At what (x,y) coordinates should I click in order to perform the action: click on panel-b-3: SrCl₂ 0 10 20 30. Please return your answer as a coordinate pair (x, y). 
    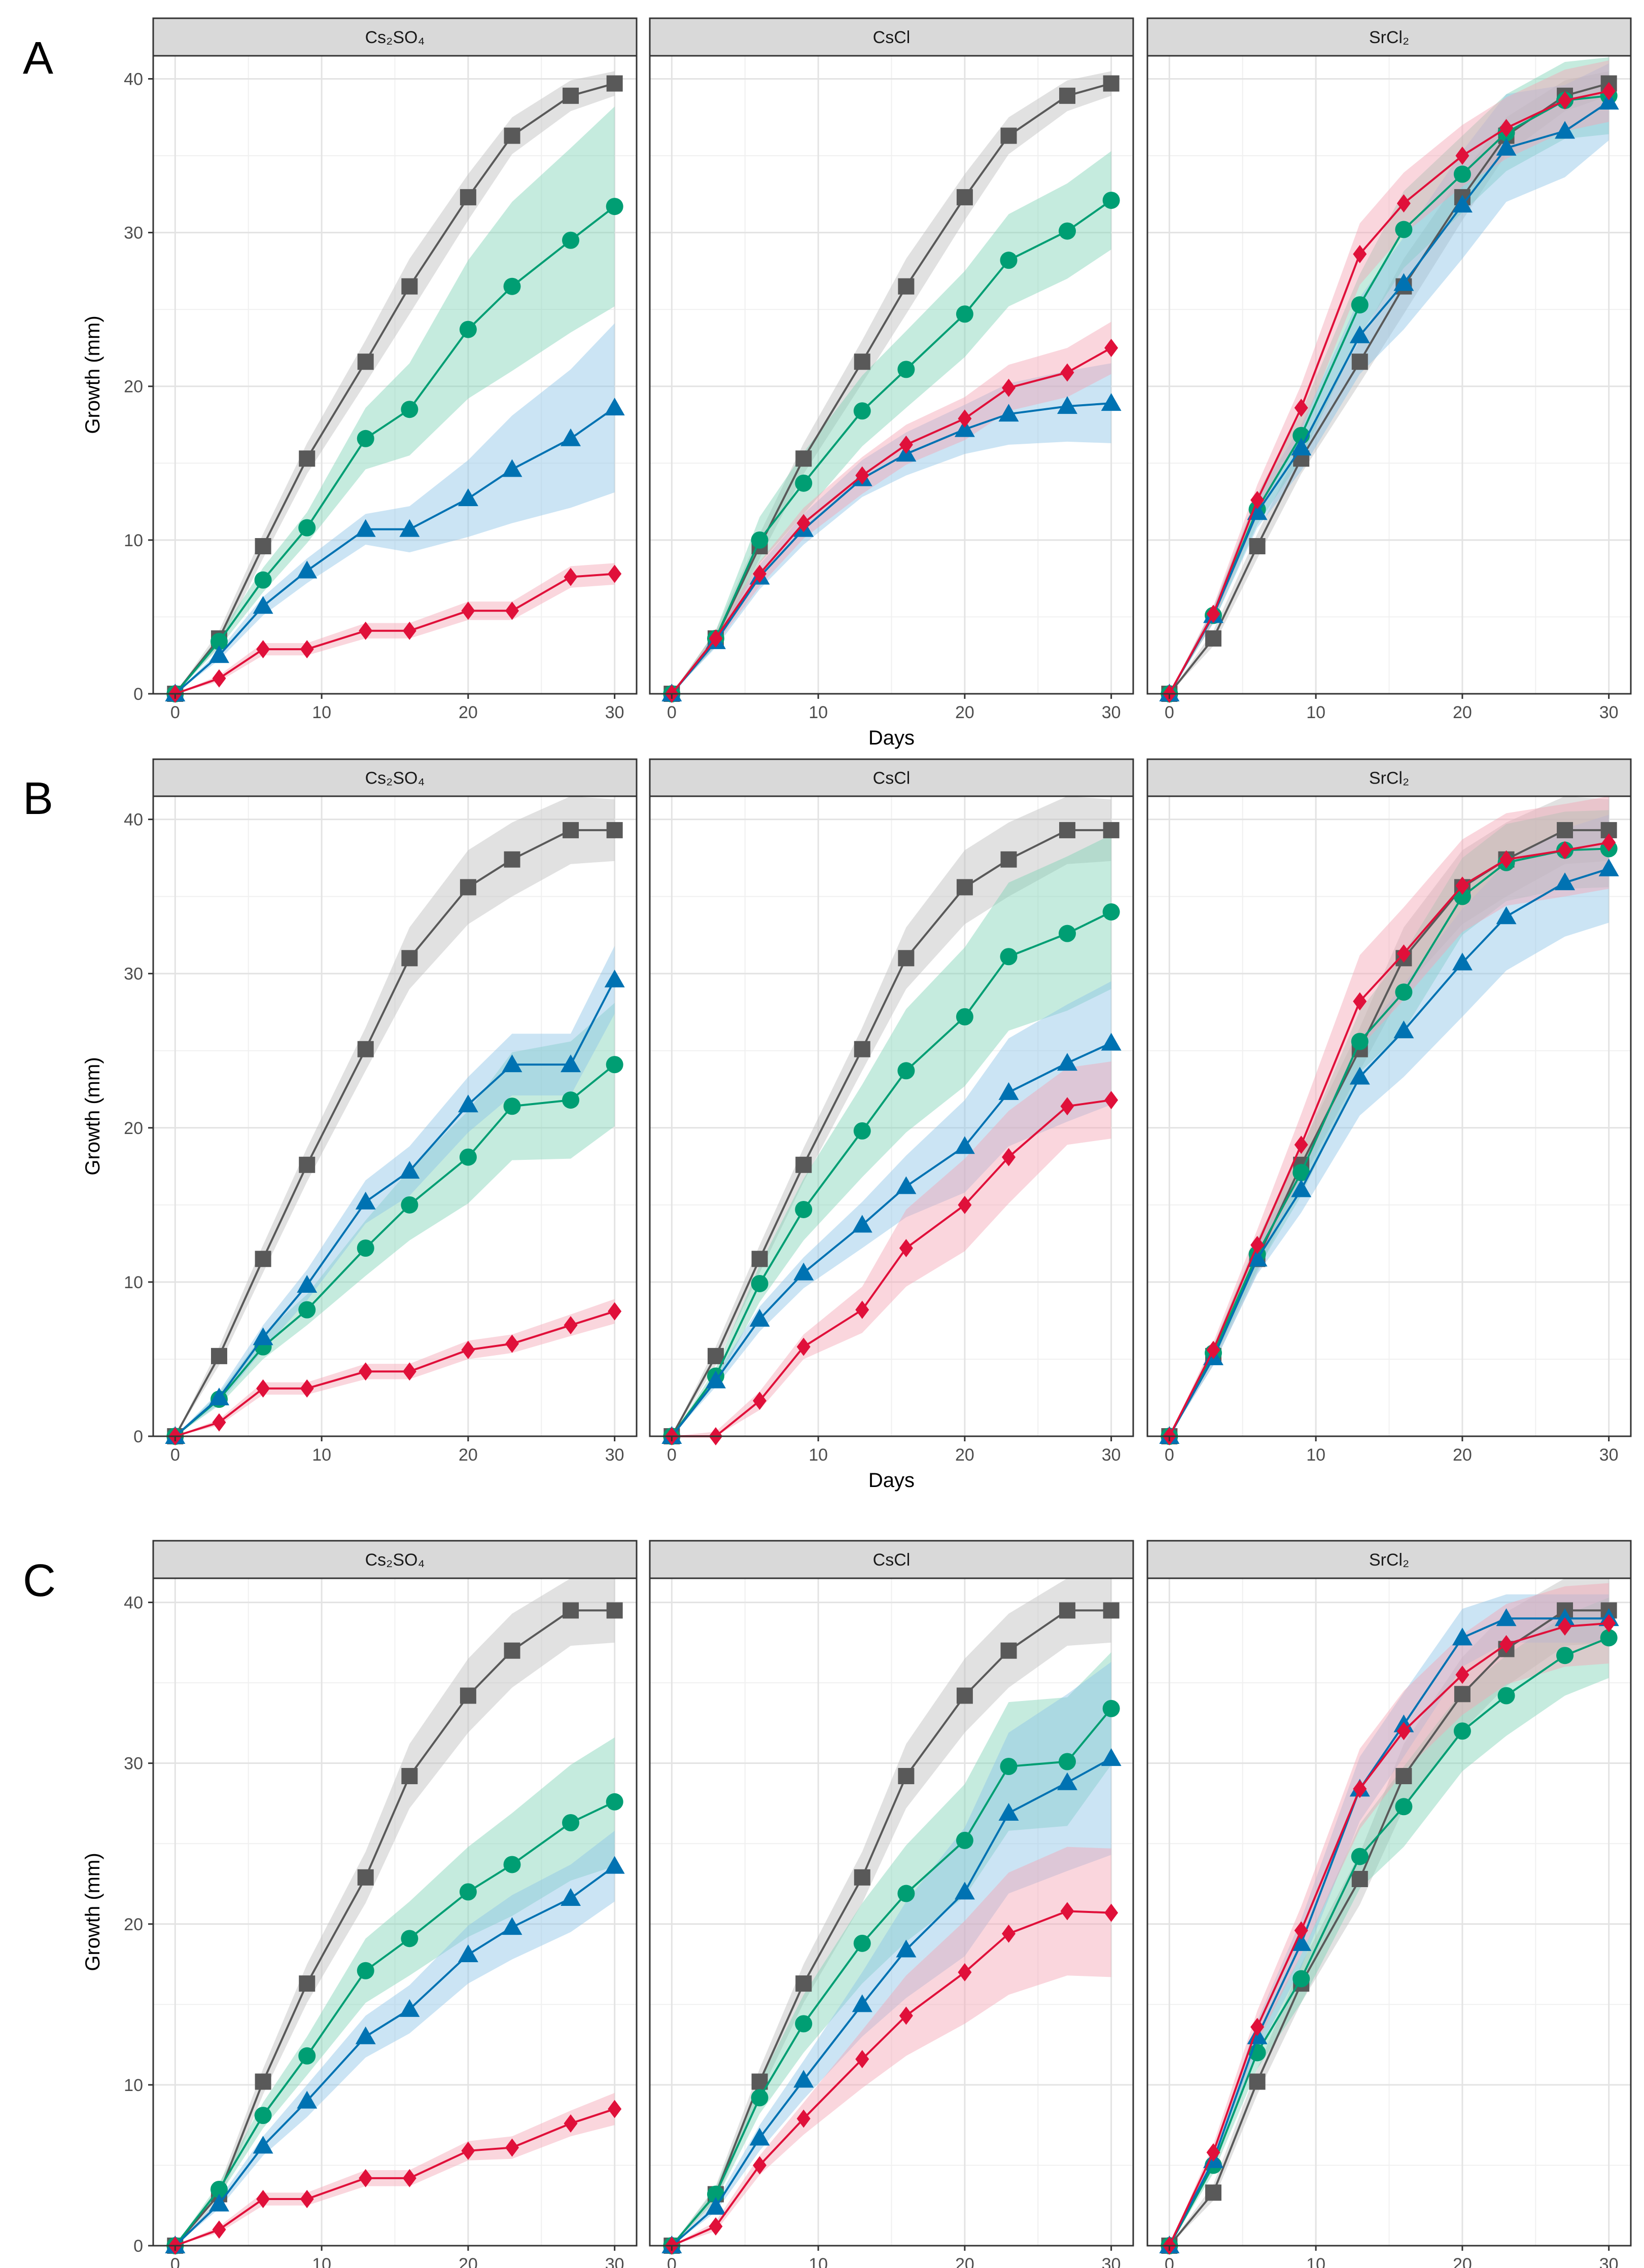
    Looking at the image, I should click on (1389, 1111).